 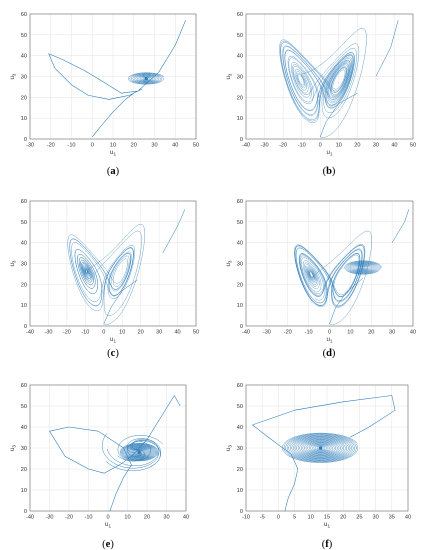 I want to click on trajectory-f, so click(x=324, y=453).